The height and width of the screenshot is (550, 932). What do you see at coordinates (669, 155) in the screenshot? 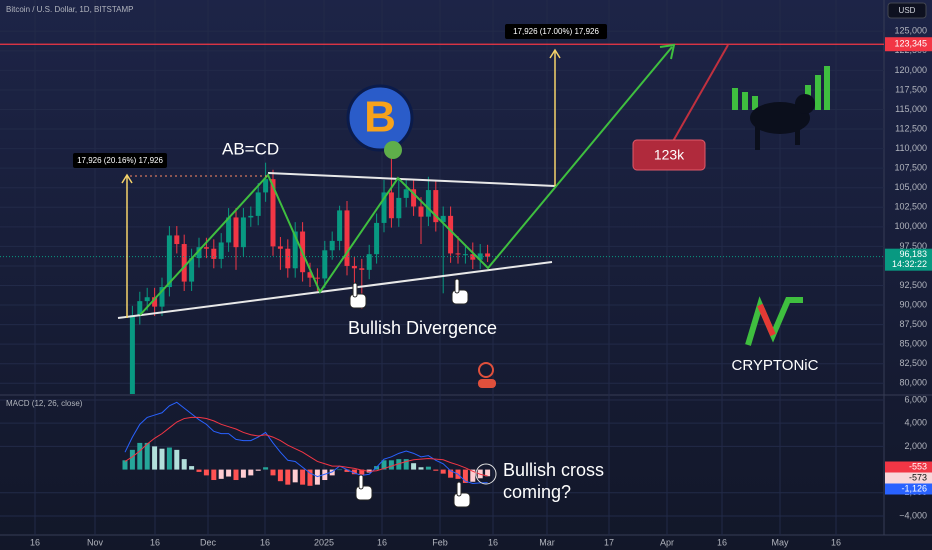
I see `target-label: 123k` at bounding box center [669, 155].